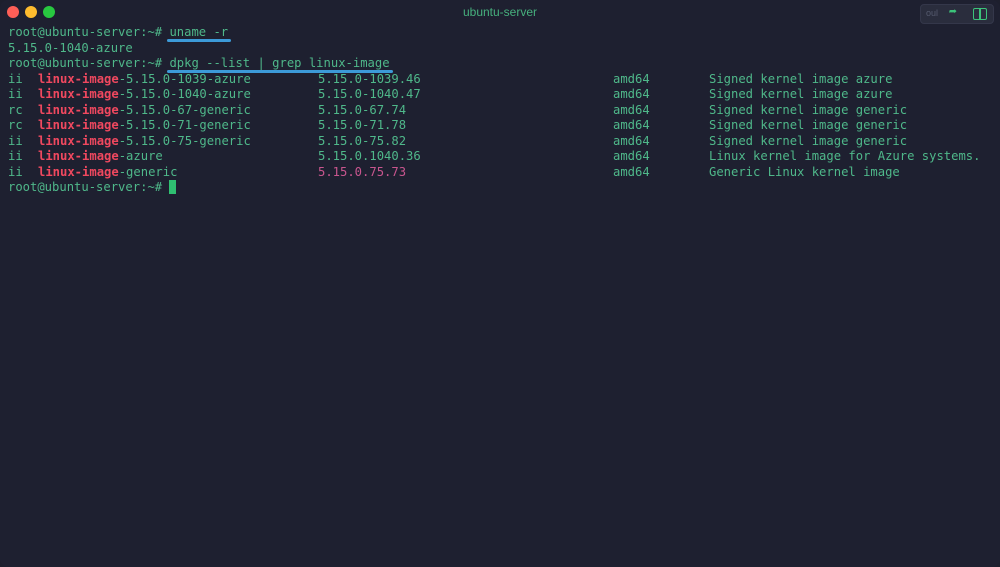 The width and height of the screenshot is (1000, 567). What do you see at coordinates (31, 12) in the screenshot?
I see `minimize-button` at bounding box center [31, 12].